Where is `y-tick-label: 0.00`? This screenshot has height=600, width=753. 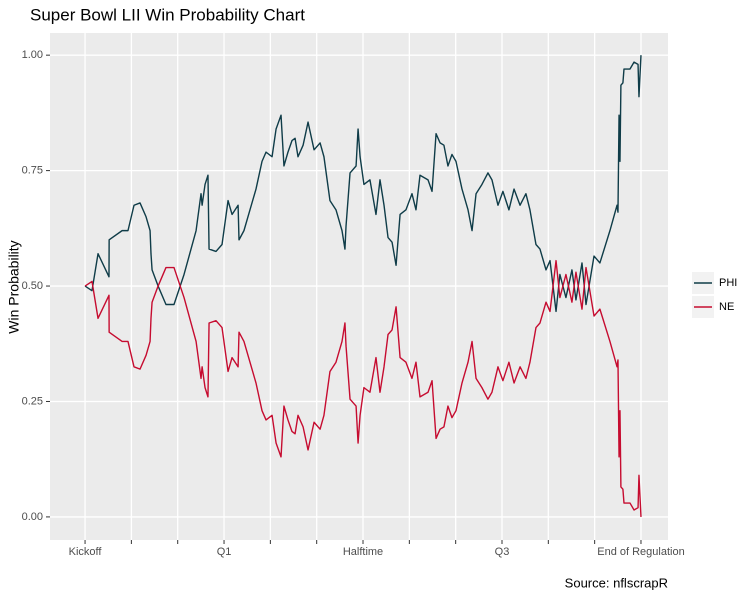
y-tick-label: 0.00 is located at coordinates (32, 517).